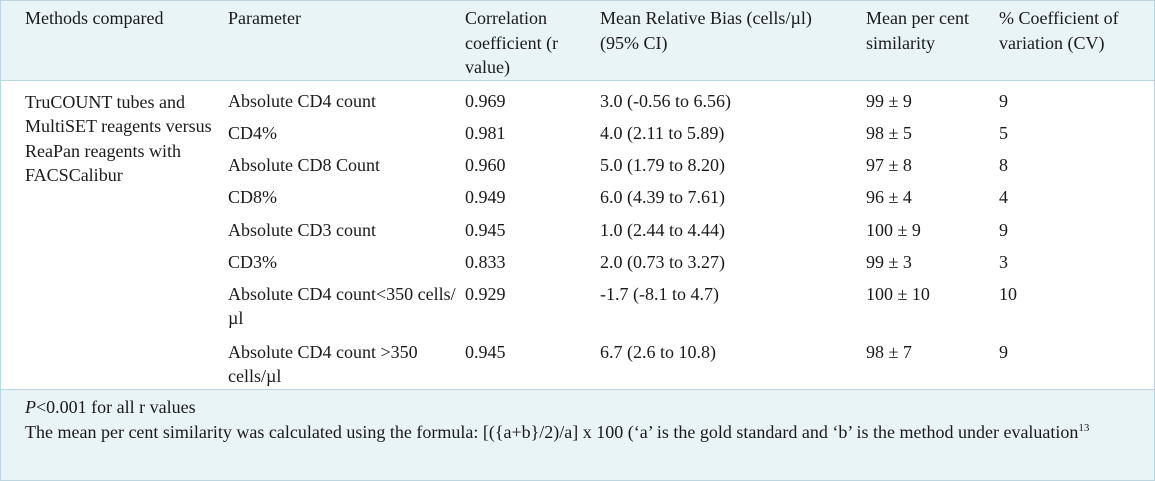  What do you see at coordinates (512, 42) in the screenshot?
I see `header-correlation: Correlation coefficient (r value)` at bounding box center [512, 42].